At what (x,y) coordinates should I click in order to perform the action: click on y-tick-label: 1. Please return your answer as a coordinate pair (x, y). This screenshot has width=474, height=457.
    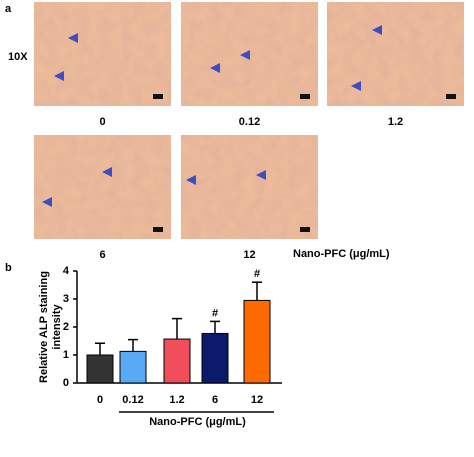
    Looking at the image, I should click on (66, 355).